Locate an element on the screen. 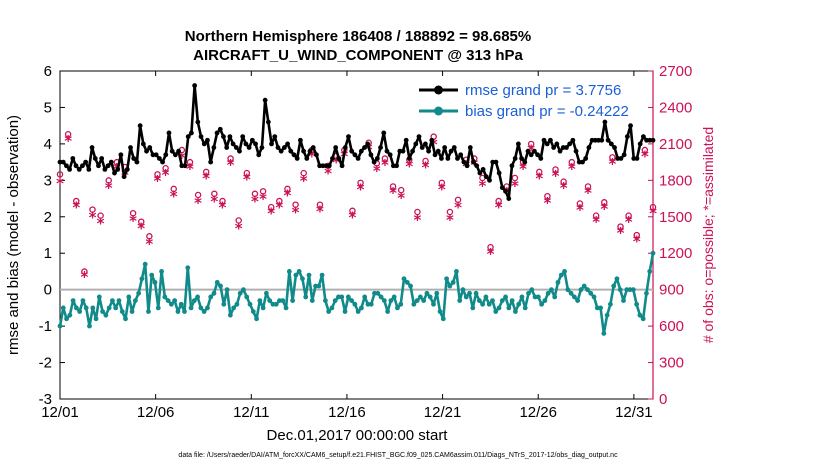 This screenshot has width=830, height=470. y-tick-label: -3 is located at coordinates (45, 399).